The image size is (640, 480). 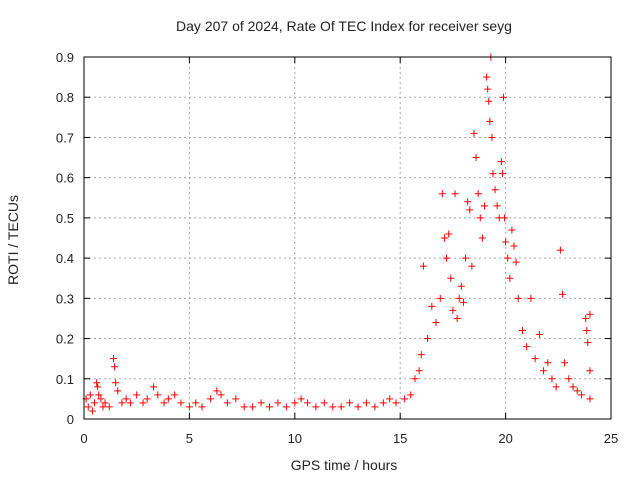 What do you see at coordinates (65, 178) in the screenshot?
I see `y-tick-label: 0.6` at bounding box center [65, 178].